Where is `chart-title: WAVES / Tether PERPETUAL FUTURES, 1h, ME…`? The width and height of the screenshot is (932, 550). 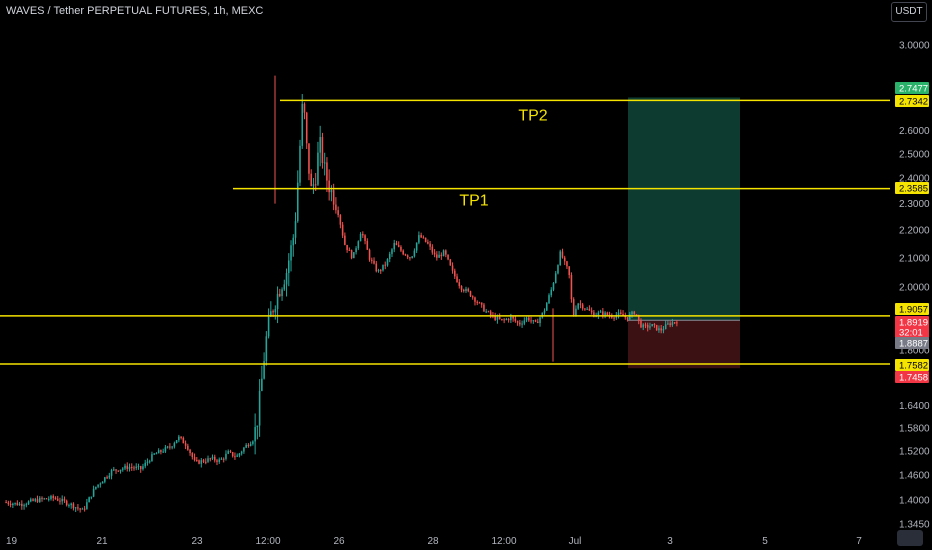 chart-title: WAVES / Tether PERPETUAL FUTURES, 1h, ME… is located at coordinates (135, 11).